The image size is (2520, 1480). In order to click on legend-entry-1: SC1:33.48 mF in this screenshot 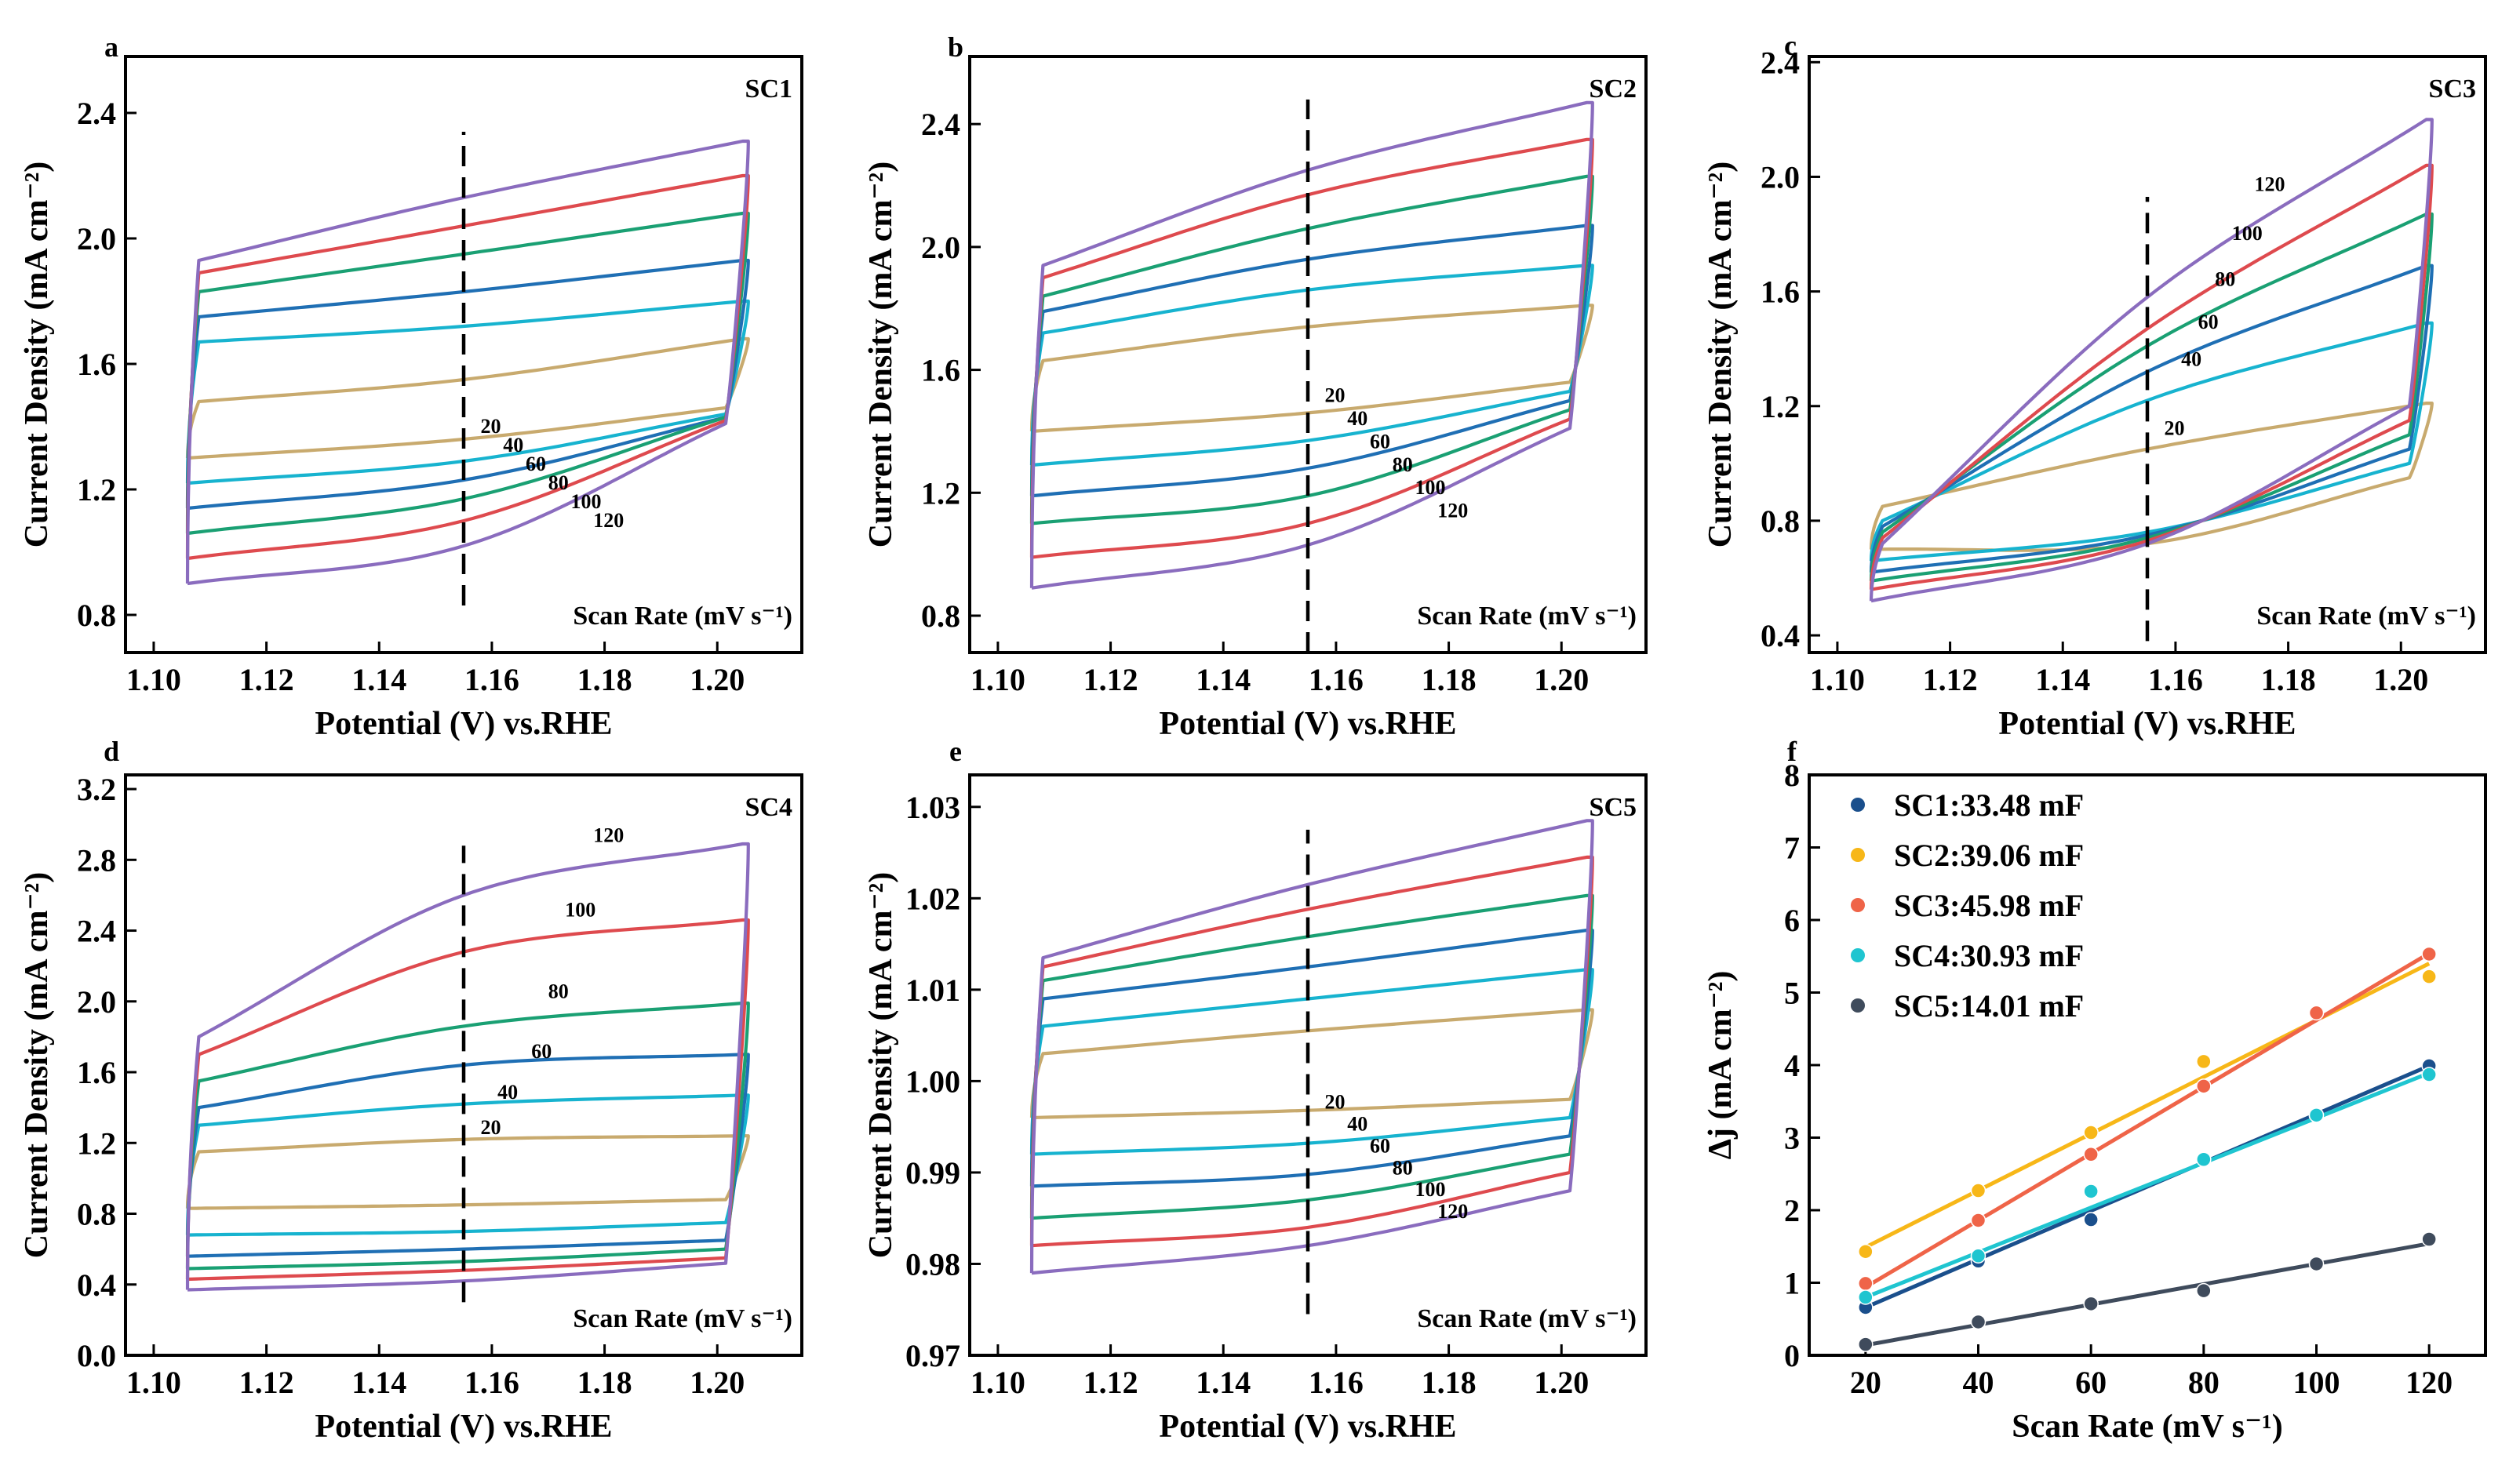, I will do `click(1989, 805)`.